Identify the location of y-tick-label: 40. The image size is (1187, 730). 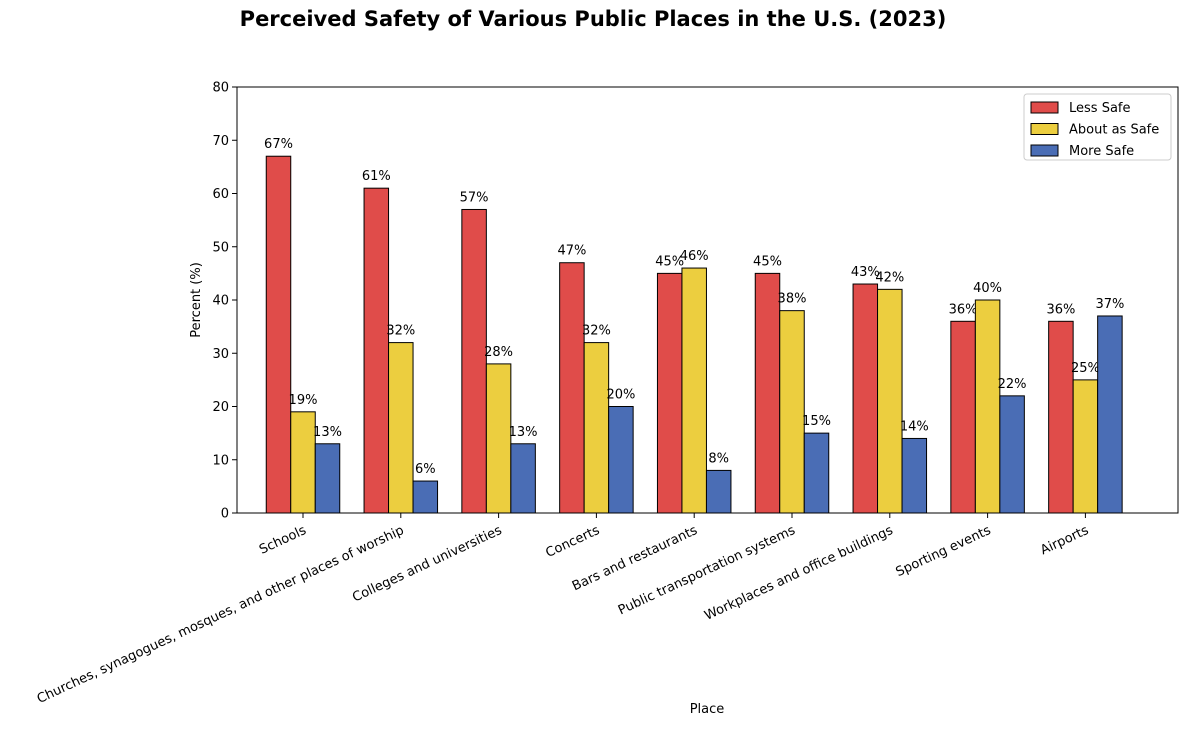
(220, 301).